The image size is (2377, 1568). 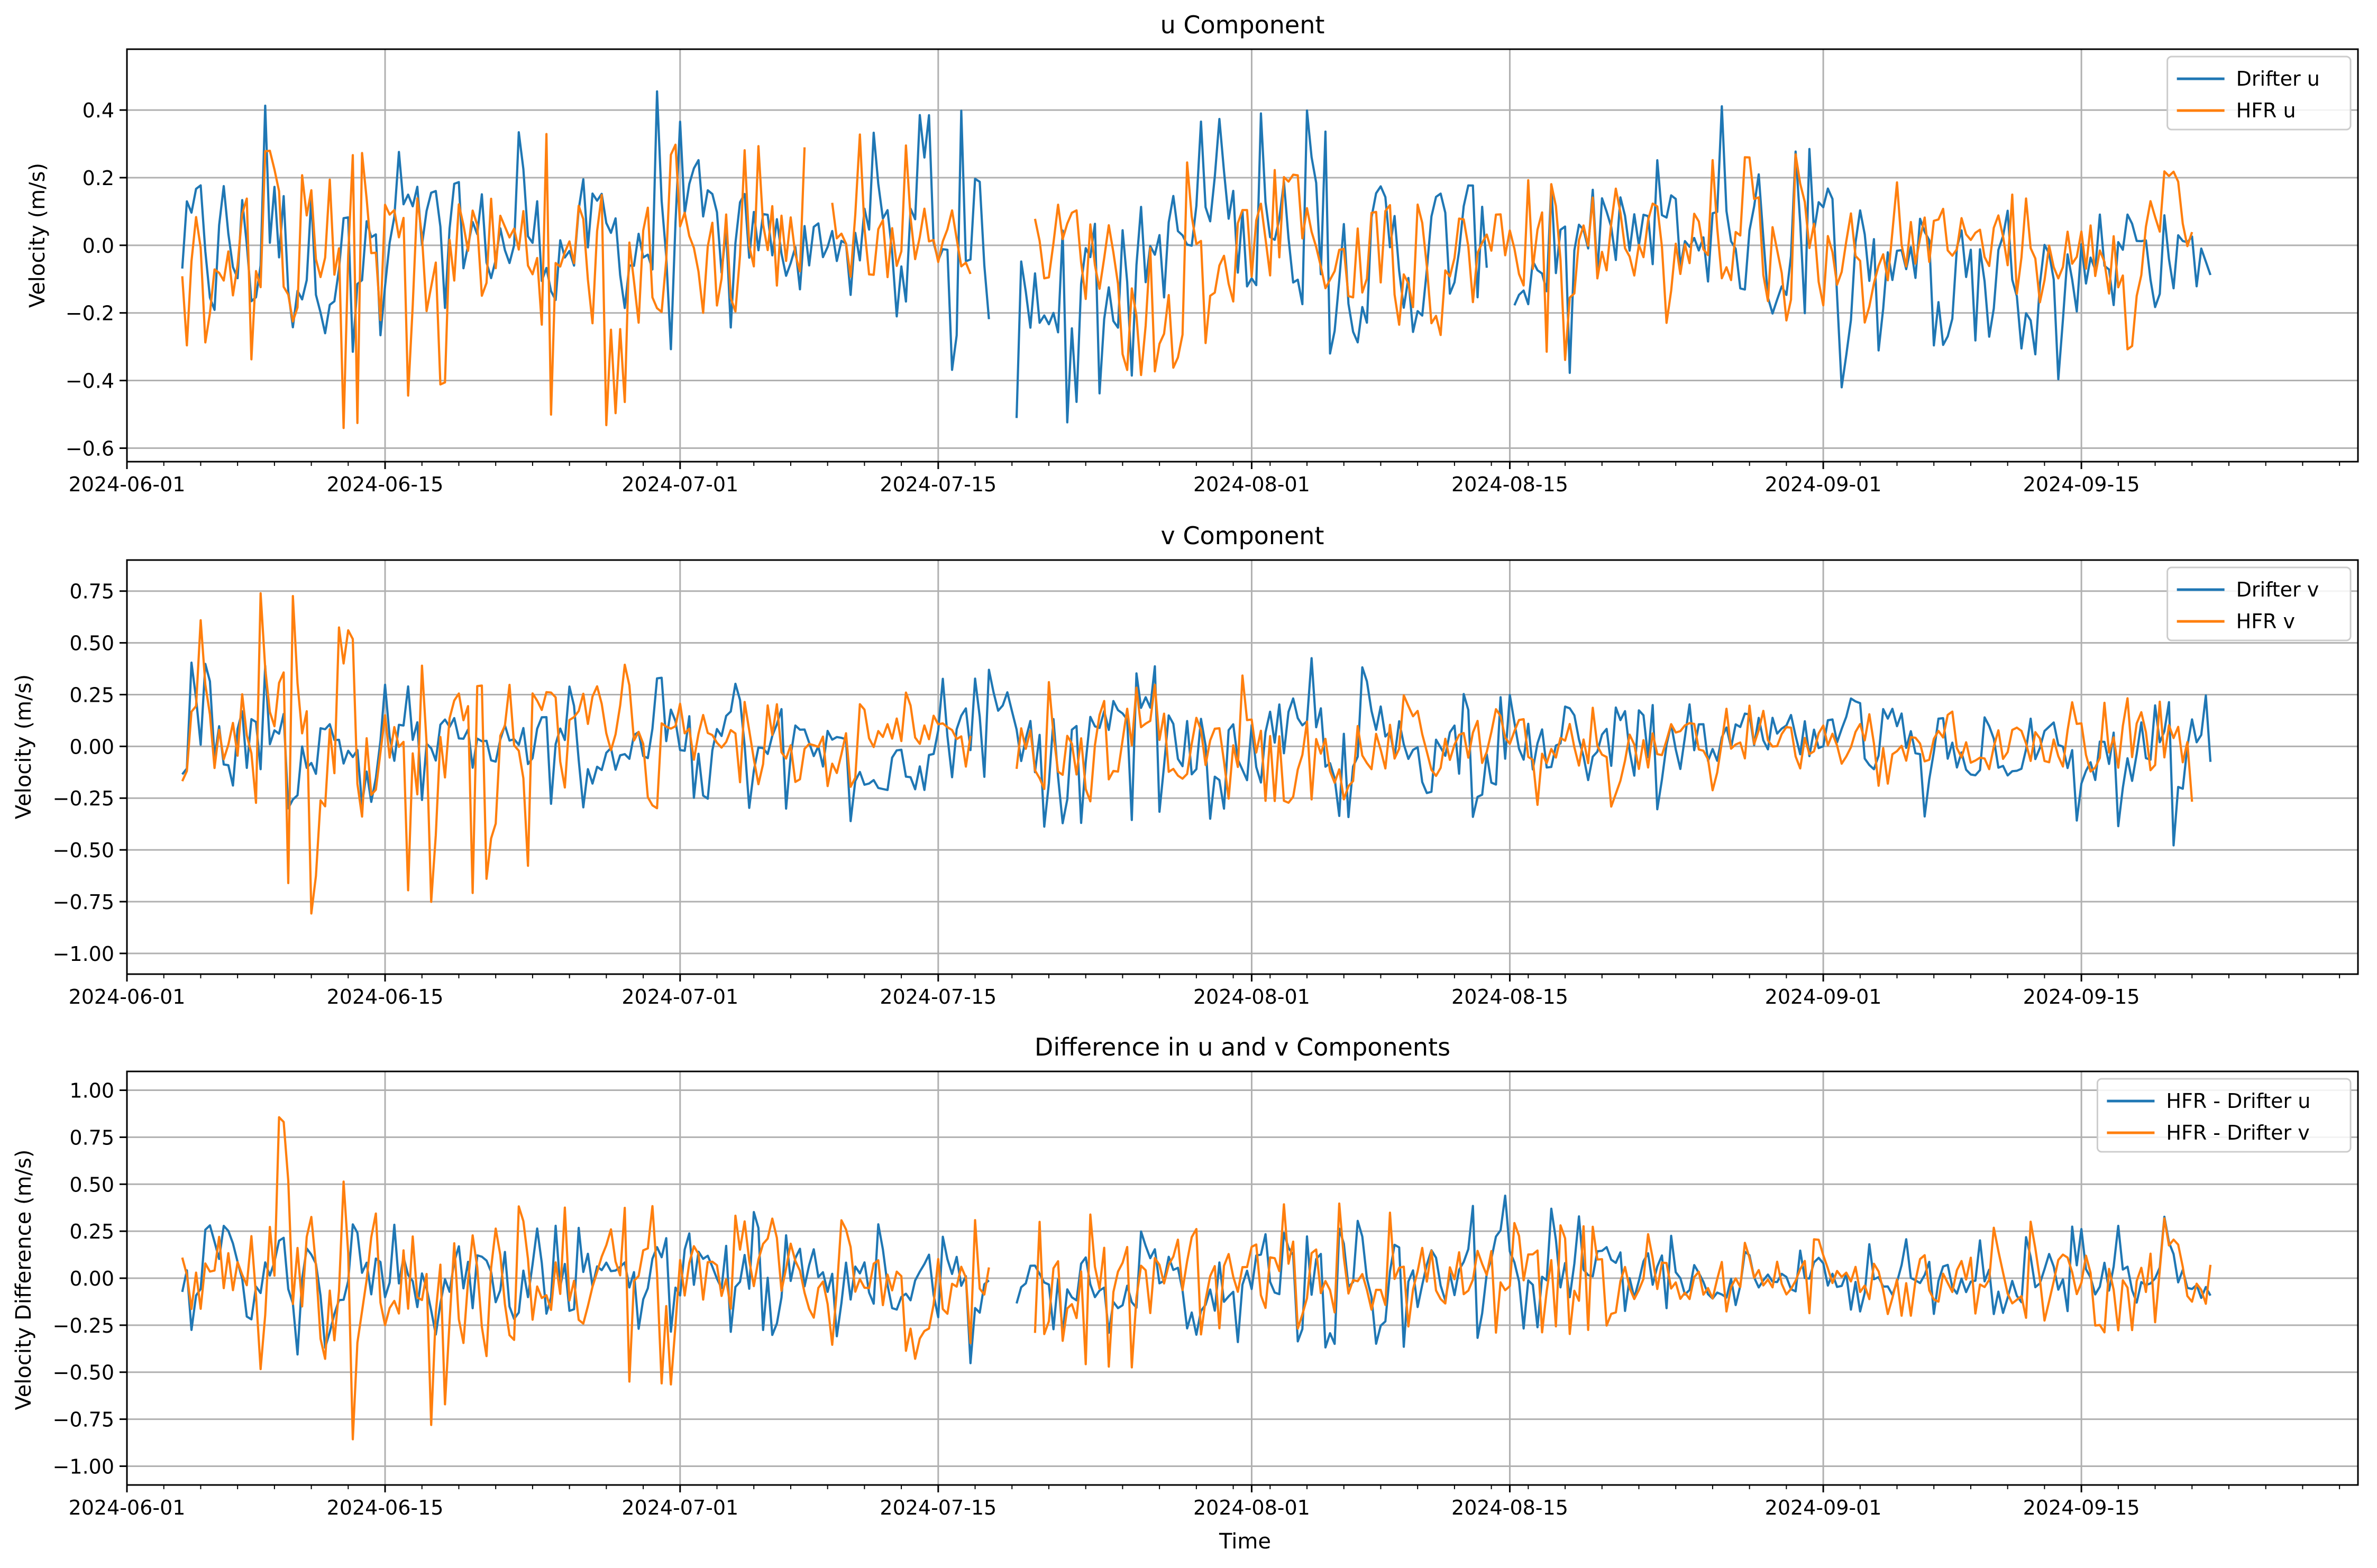 I want to click on legend-label: HFR v, so click(x=2266, y=621).